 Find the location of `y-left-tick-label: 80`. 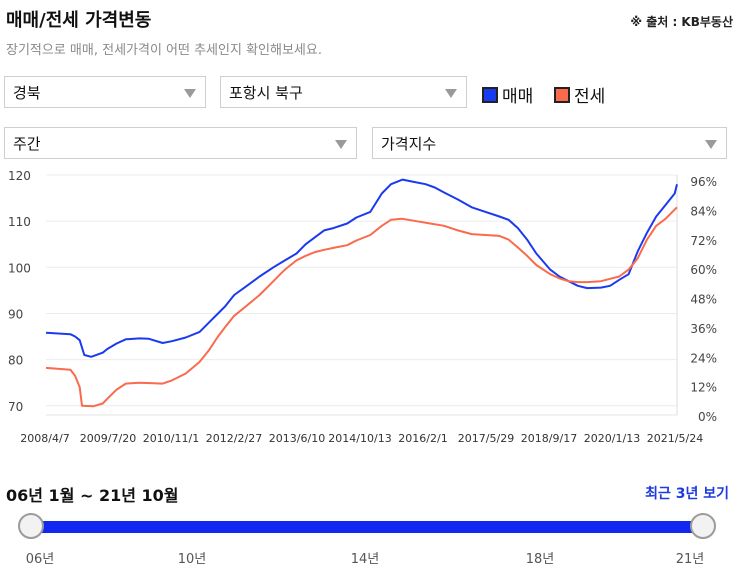

y-left-tick-label: 80 is located at coordinates (15, 361).